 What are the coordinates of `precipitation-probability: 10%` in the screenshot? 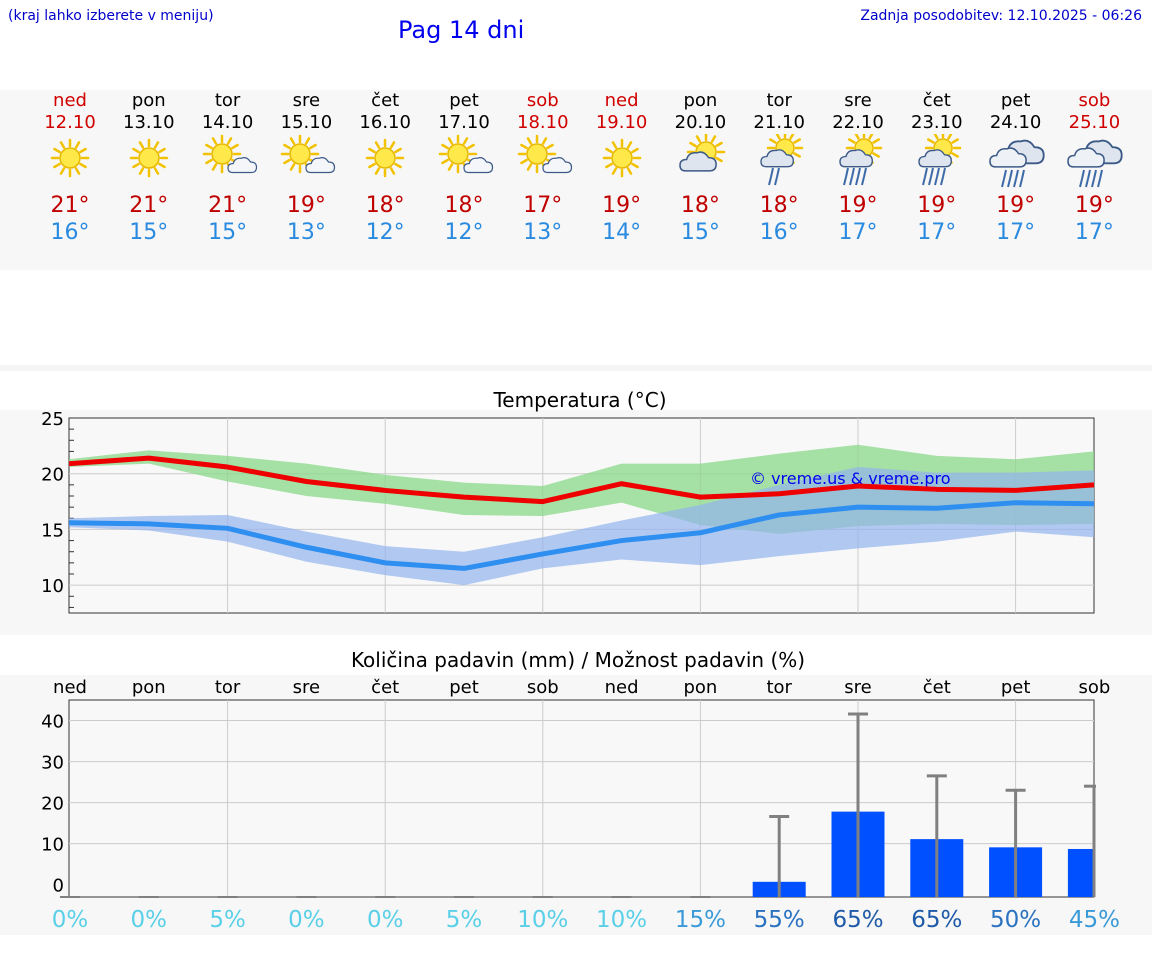 It's located at (542, 920).